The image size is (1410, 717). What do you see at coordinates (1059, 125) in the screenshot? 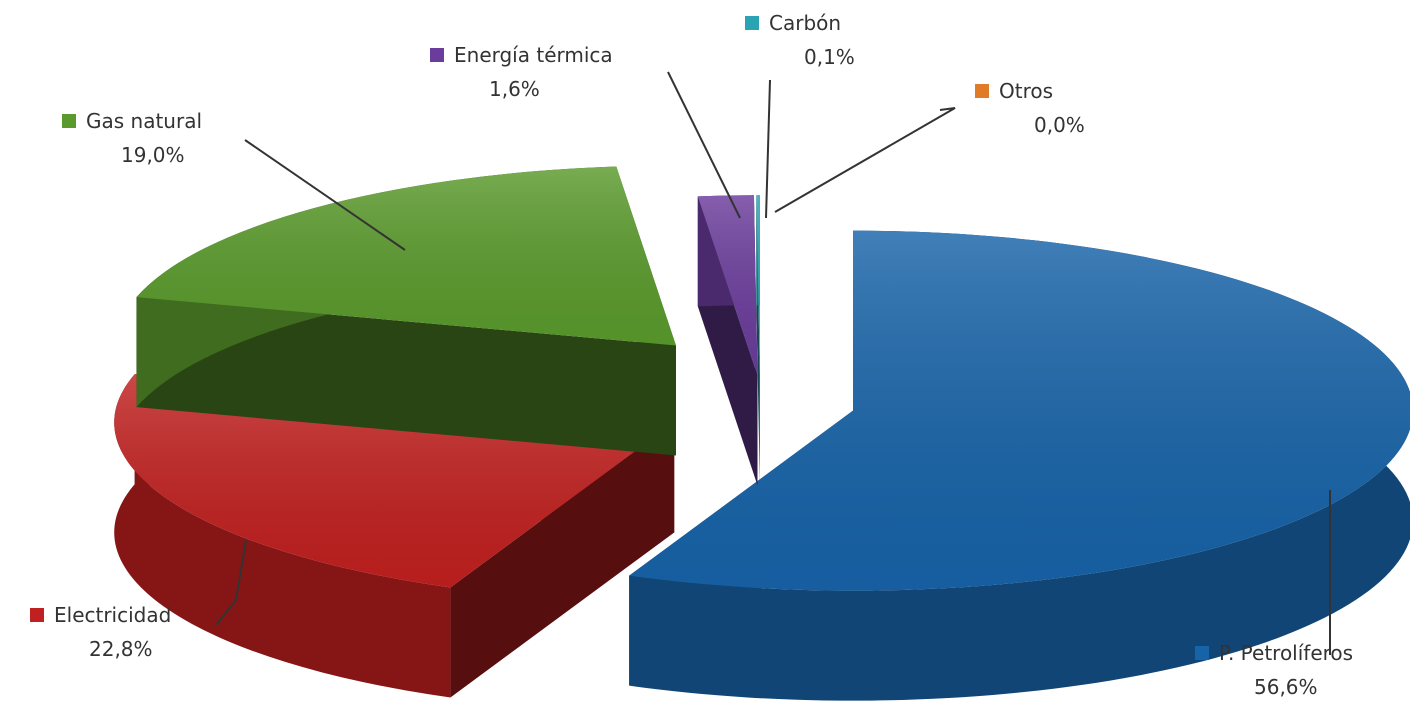
I see `slice-value-label: 0,0%` at bounding box center [1059, 125].